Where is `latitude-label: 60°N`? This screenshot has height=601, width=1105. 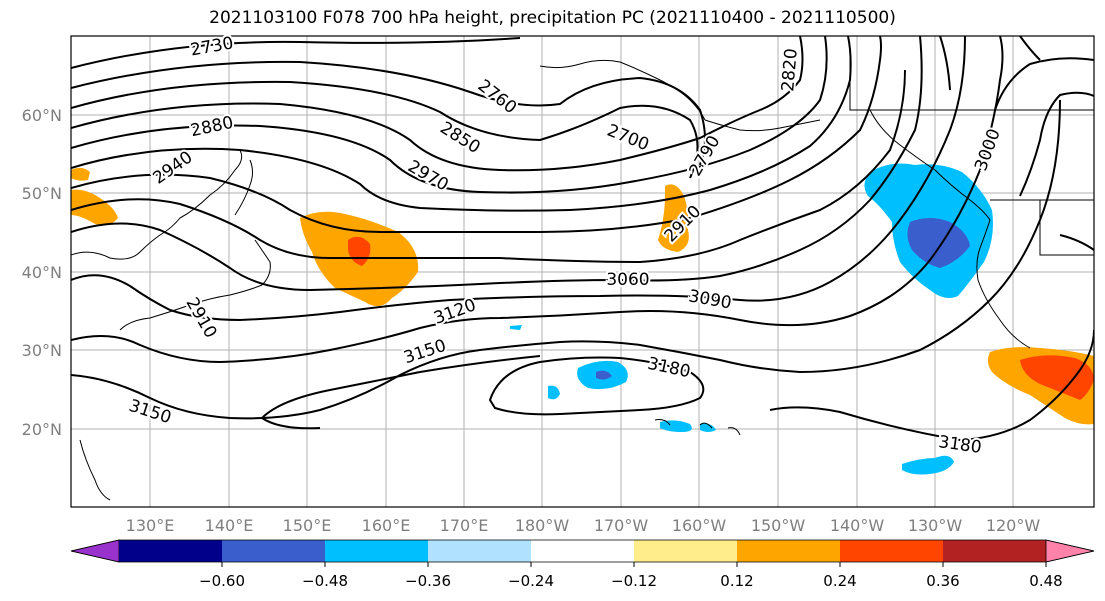 latitude-label: 60°N is located at coordinates (42, 115).